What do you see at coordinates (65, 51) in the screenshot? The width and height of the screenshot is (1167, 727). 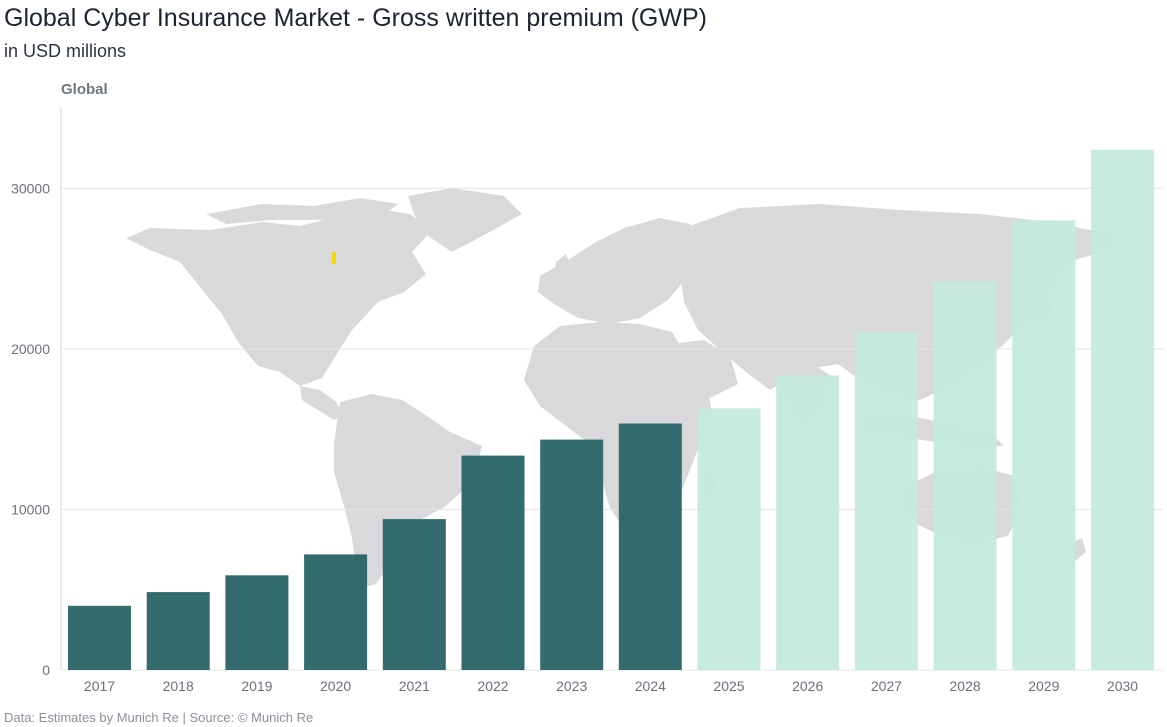 I see `chart-subtitle: in USD millions` at bounding box center [65, 51].